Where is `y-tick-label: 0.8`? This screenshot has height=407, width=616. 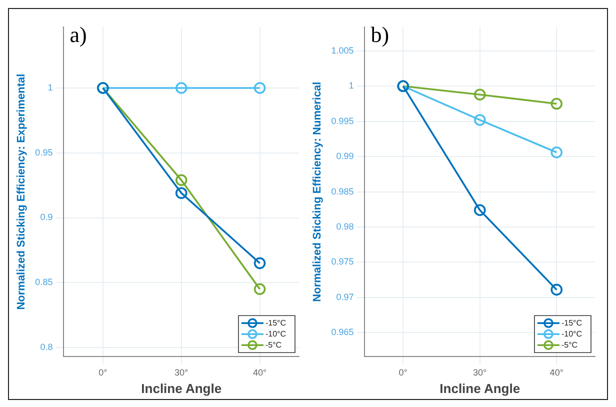
y-tick-label: 0.8 is located at coordinates (46, 347).